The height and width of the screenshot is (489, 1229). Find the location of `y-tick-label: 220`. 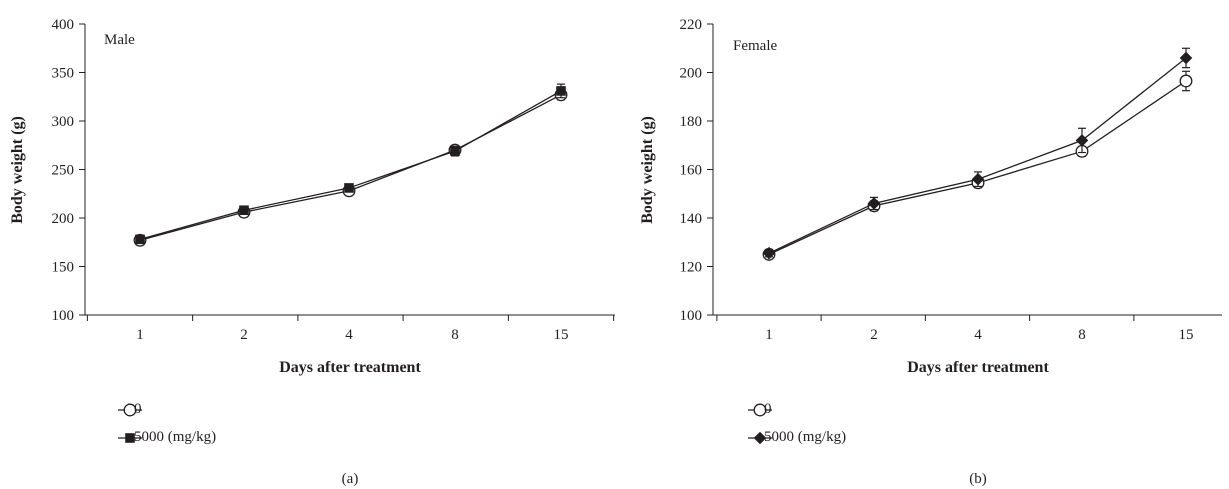

y-tick-label: 220 is located at coordinates (691, 25).